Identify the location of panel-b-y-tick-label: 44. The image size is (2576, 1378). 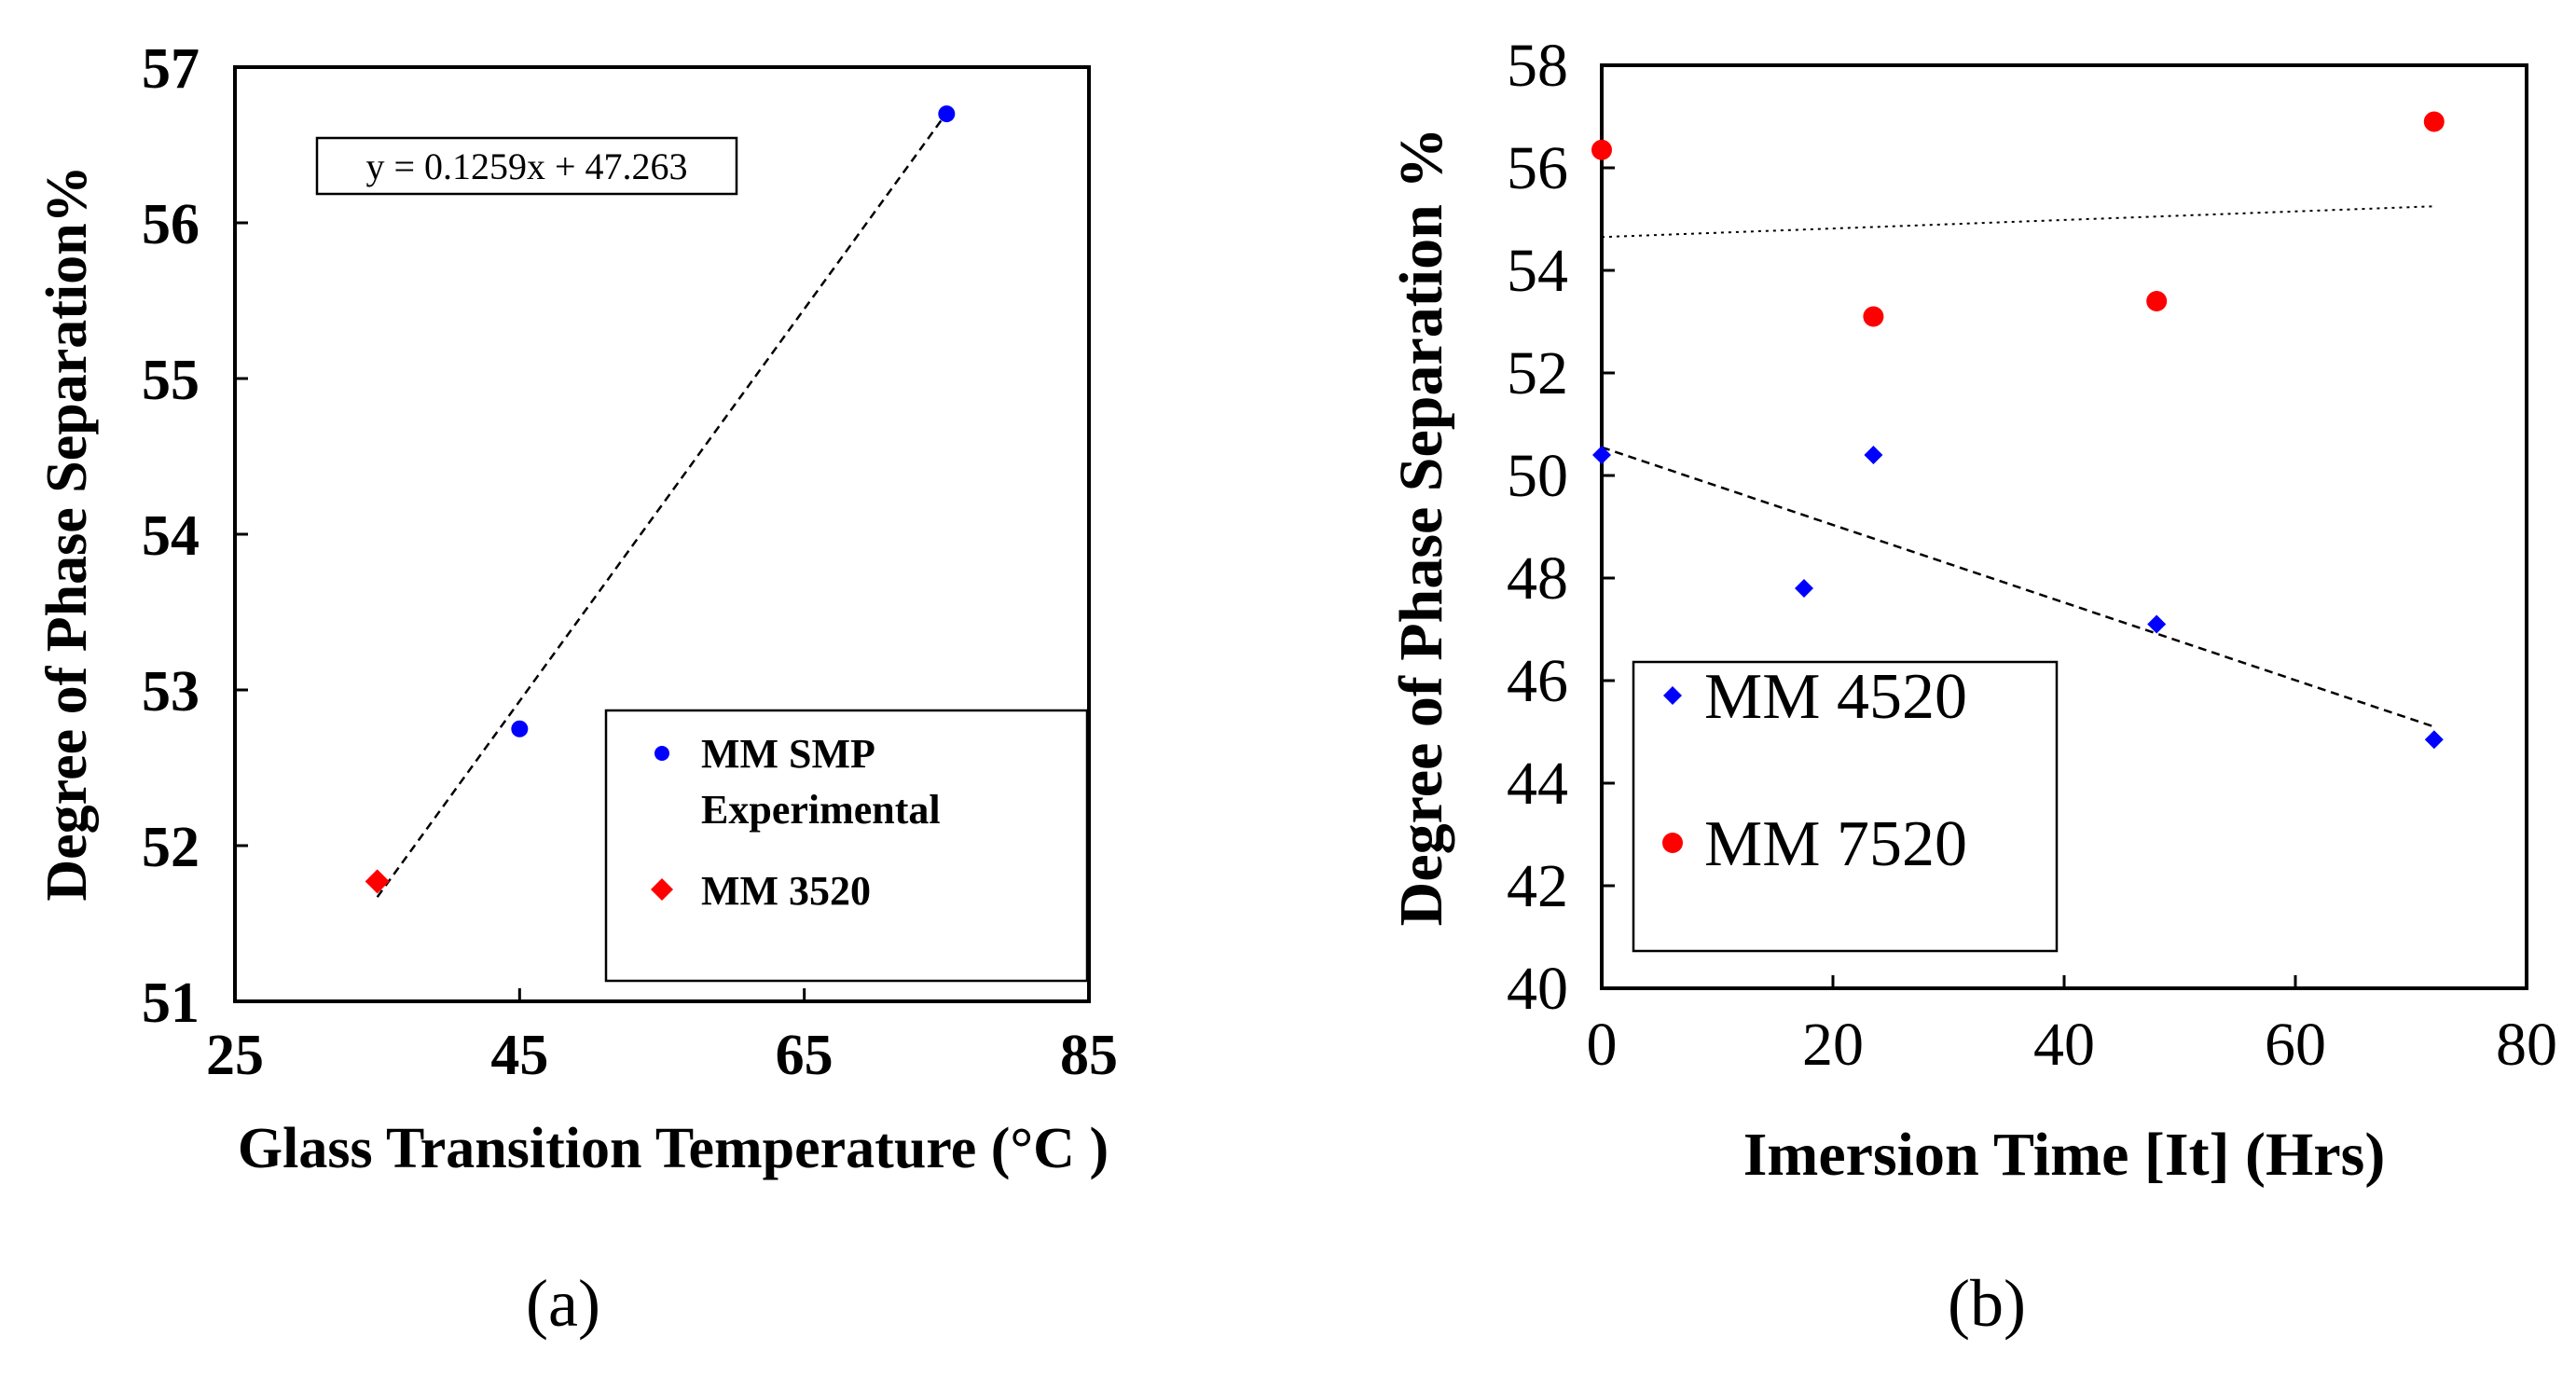
(1537, 784).